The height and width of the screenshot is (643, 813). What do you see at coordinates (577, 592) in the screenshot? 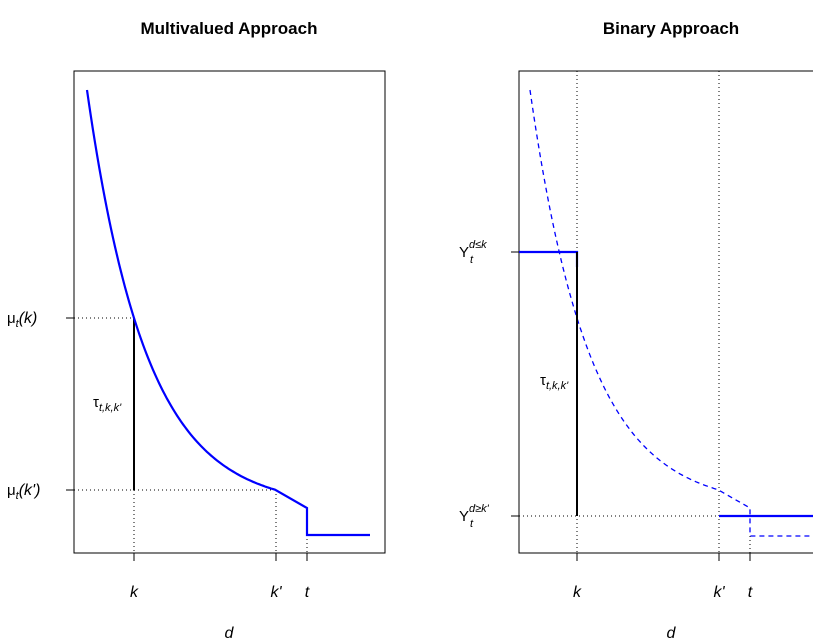
I see `right-xtick-label-k: k` at bounding box center [577, 592].